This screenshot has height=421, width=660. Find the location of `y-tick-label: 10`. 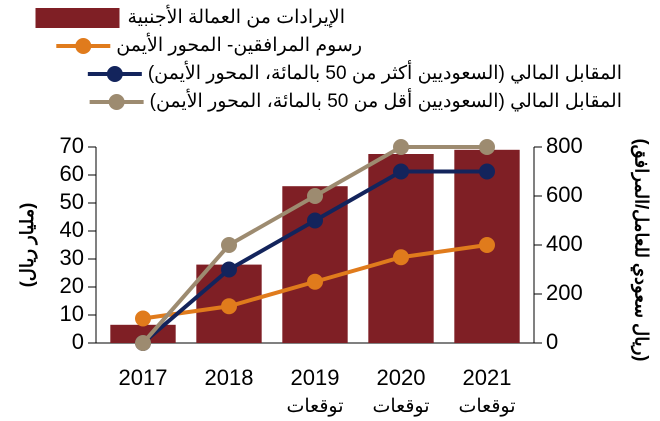

y-tick-label: 10 is located at coordinates (72, 313).